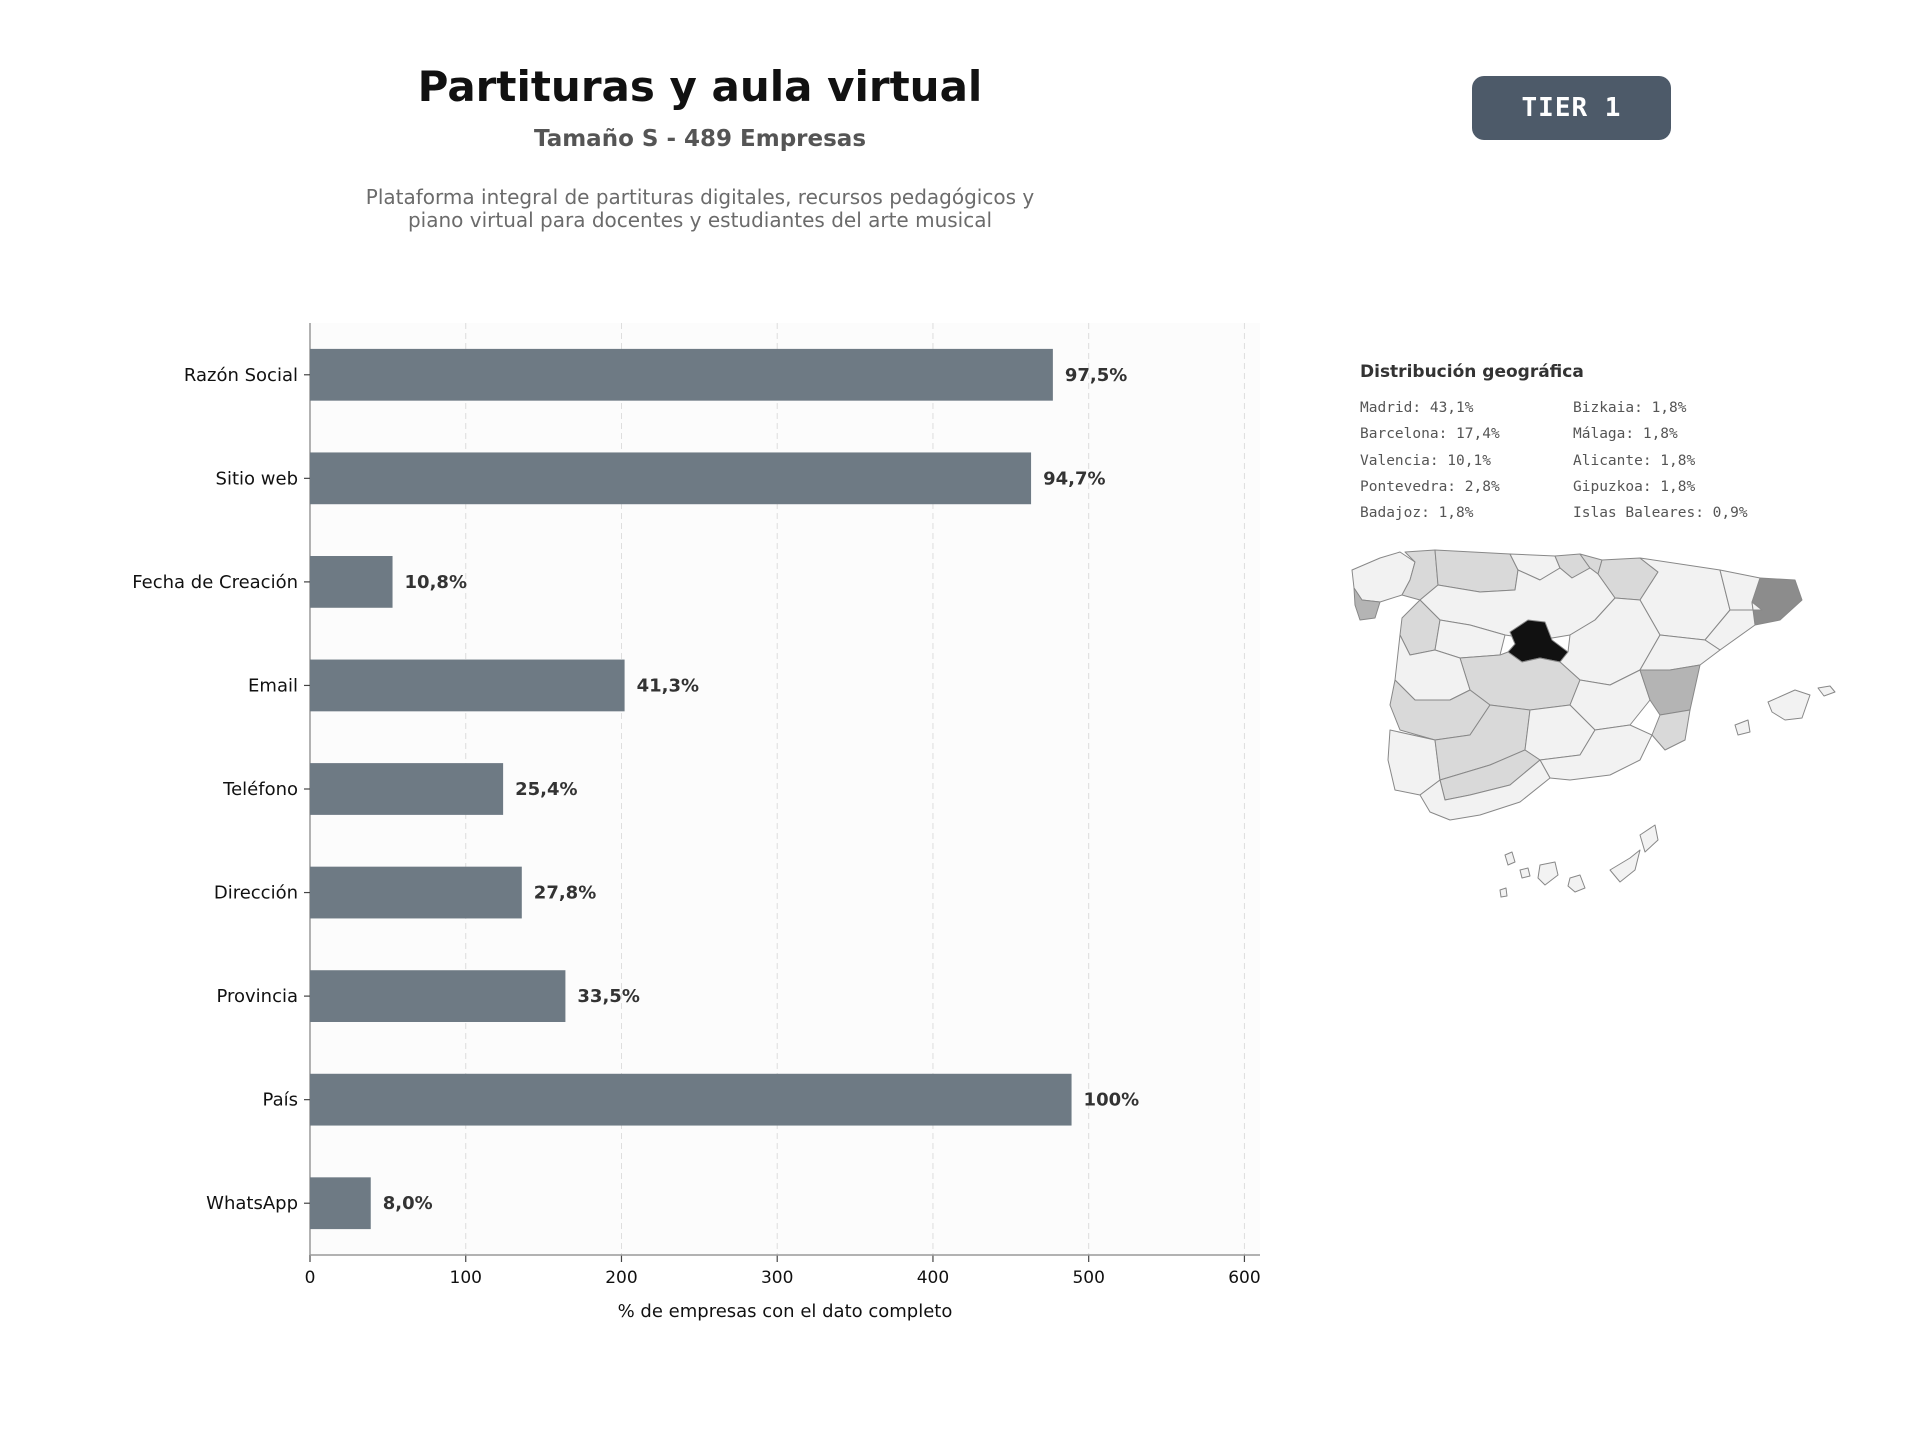 This screenshot has width=1920, height=1440. I want to click on page-title: Partituras y aula virtual, so click(700, 86).